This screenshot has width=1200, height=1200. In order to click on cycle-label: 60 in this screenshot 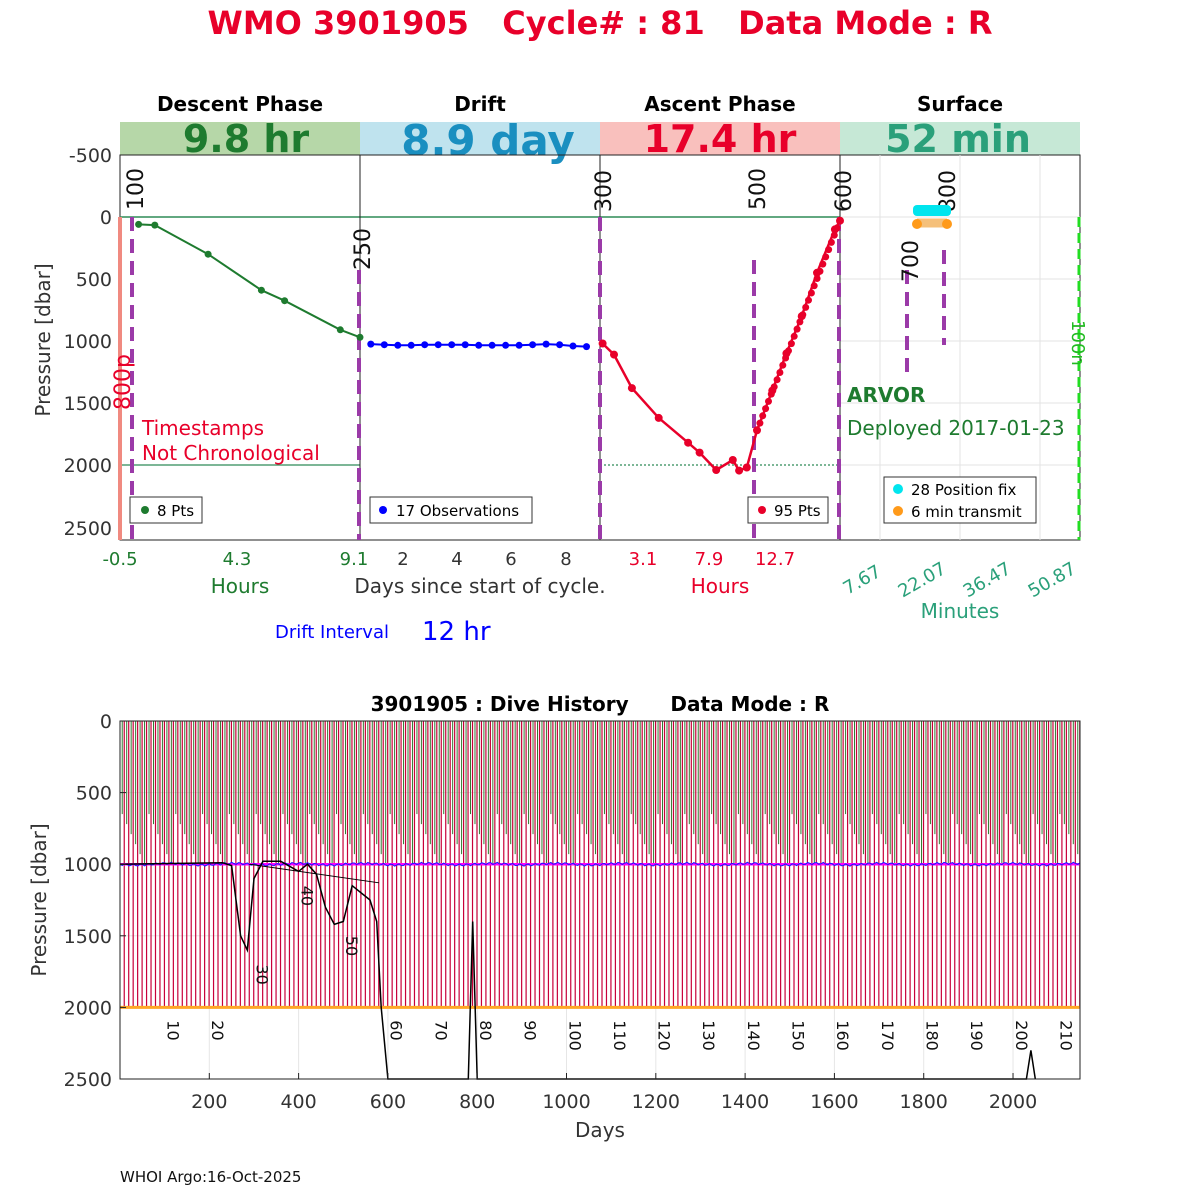, I will do `click(396, 1030)`.